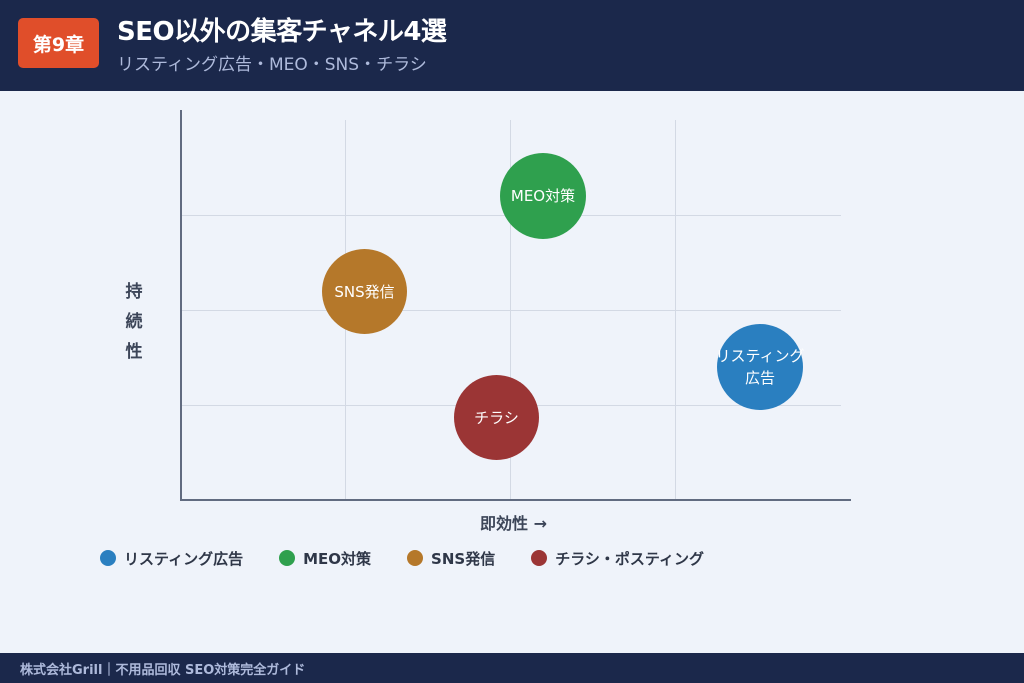  Describe the element at coordinates (163, 670) in the screenshot. I see `footer-text: 株式会社Grill｜不用品回収 SEO対策完全ガイド` at that location.